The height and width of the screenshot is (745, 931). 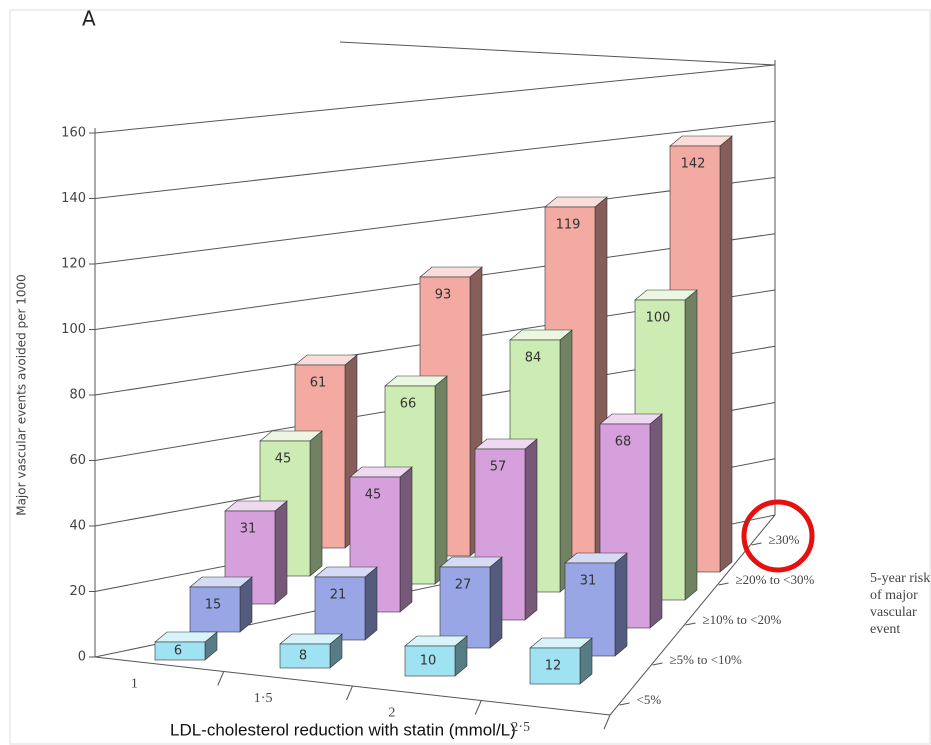 I want to click on y-tick-label: 140, so click(x=73, y=198).